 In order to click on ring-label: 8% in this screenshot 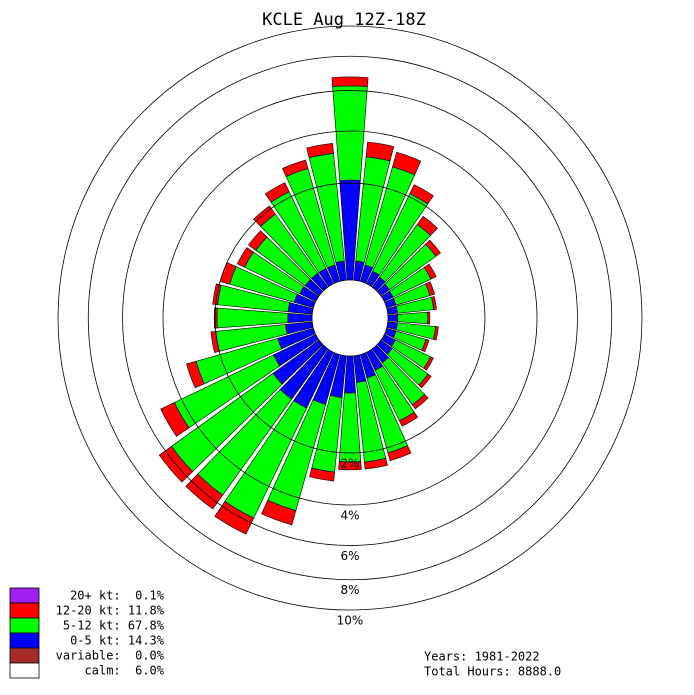, I will do `click(349, 590)`.